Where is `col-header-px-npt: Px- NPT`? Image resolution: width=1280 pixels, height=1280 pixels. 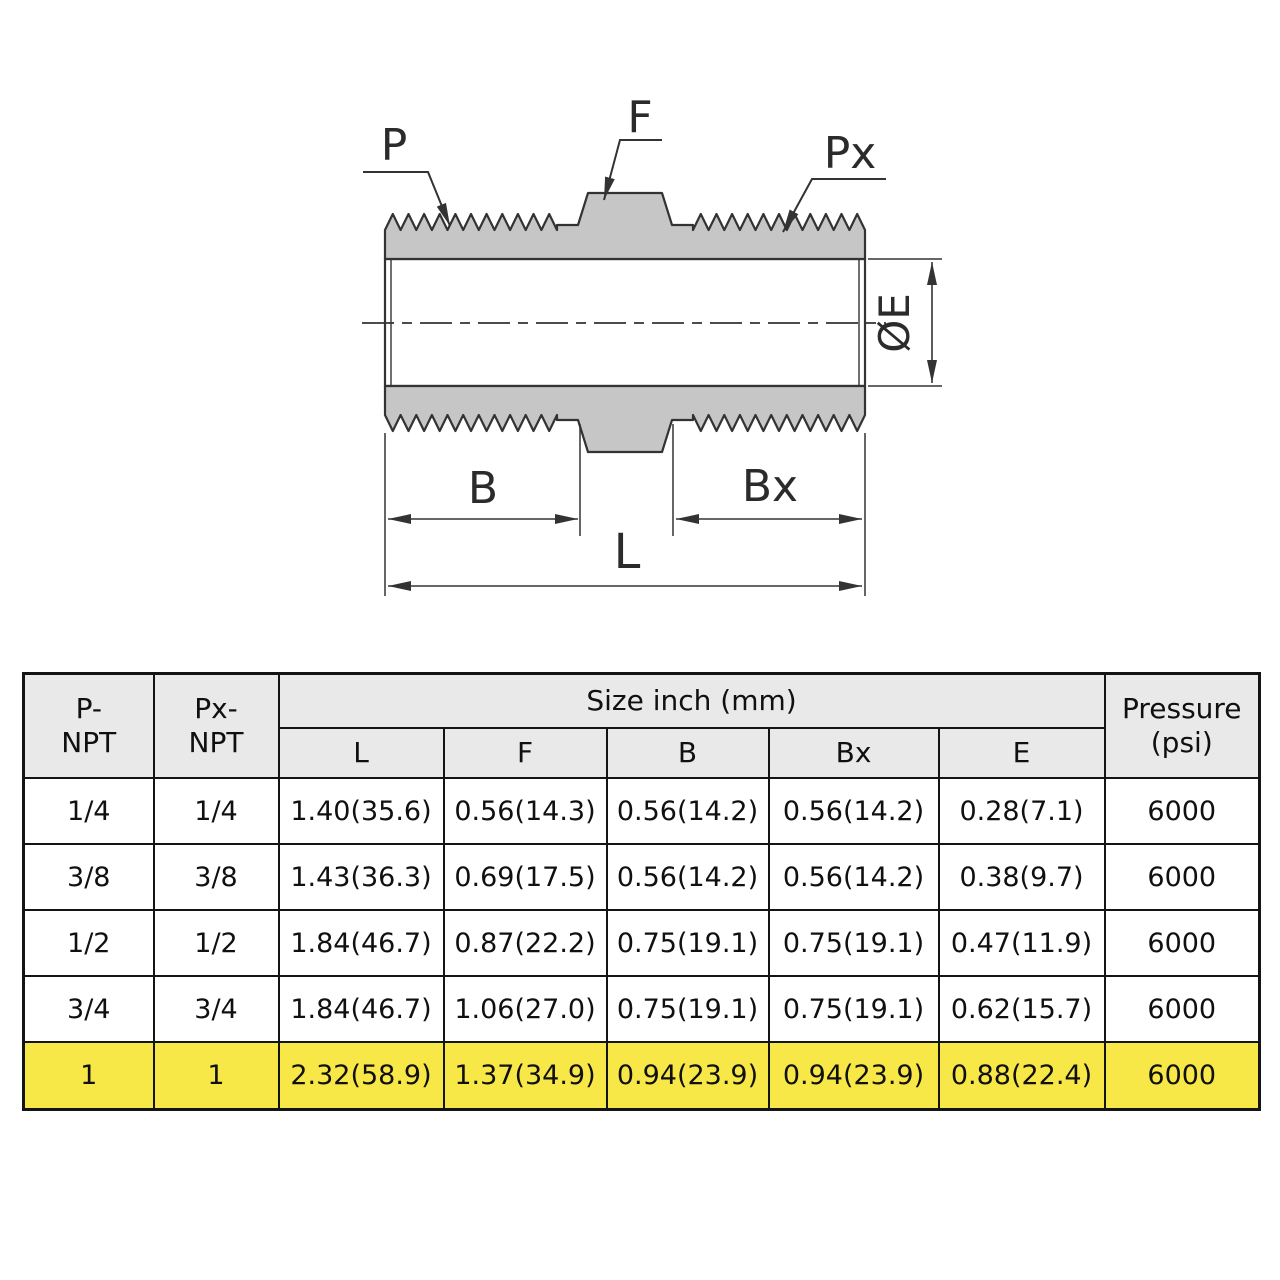 col-header-px-npt: Px- NPT is located at coordinates (216, 725).